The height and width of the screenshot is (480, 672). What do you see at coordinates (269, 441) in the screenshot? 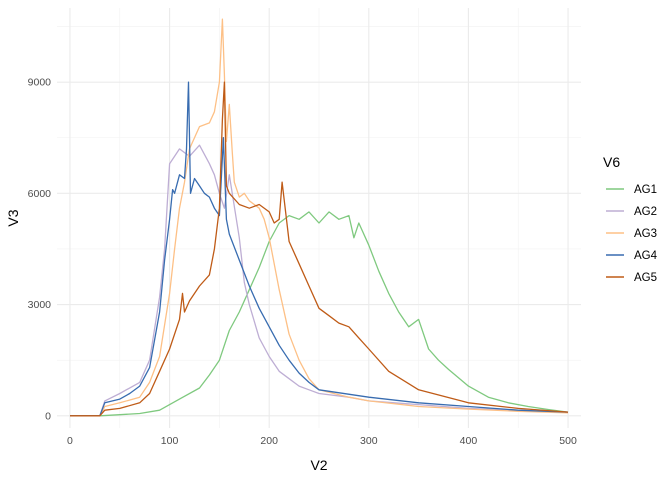
I see `x-tick-label: 200` at bounding box center [269, 441].